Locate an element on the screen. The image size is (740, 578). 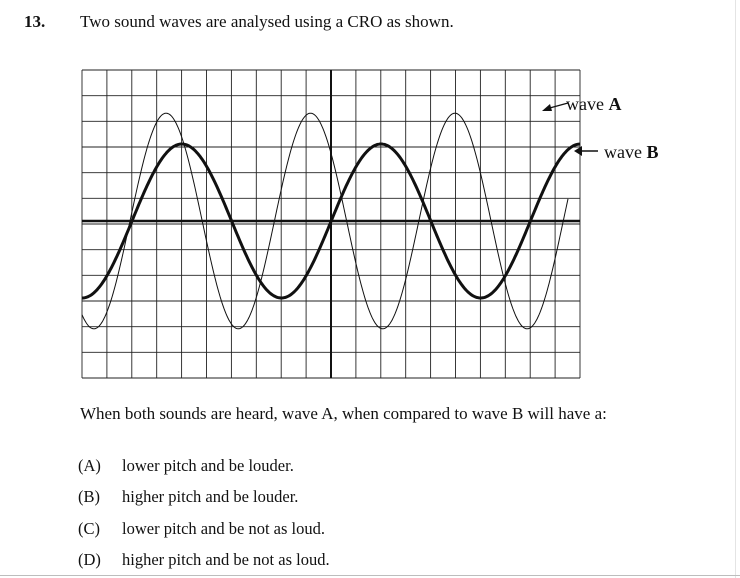
wave-a-pointer is located at coordinates (555, 106).